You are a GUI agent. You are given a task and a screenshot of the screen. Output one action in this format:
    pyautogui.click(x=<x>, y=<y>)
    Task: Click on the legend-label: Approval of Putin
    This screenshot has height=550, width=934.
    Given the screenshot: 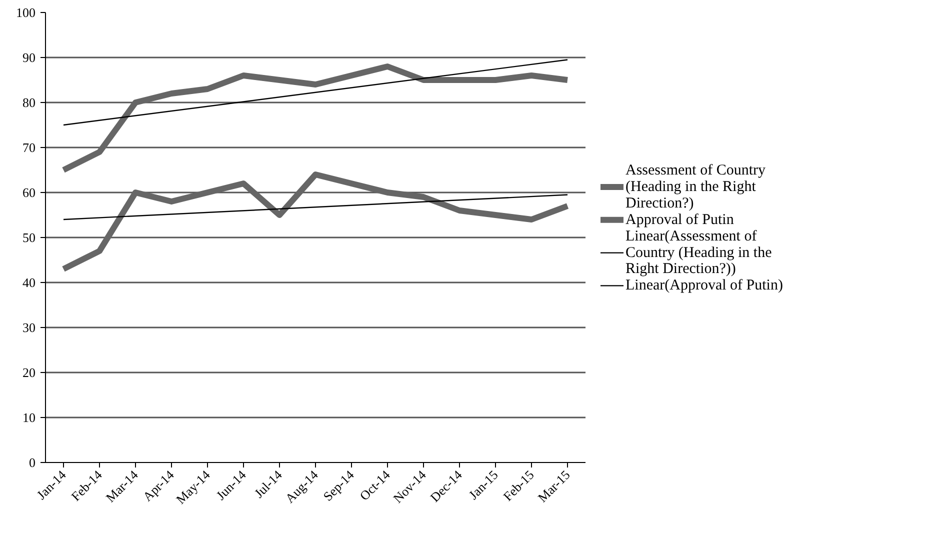 What is the action you would take?
    pyautogui.click(x=680, y=220)
    